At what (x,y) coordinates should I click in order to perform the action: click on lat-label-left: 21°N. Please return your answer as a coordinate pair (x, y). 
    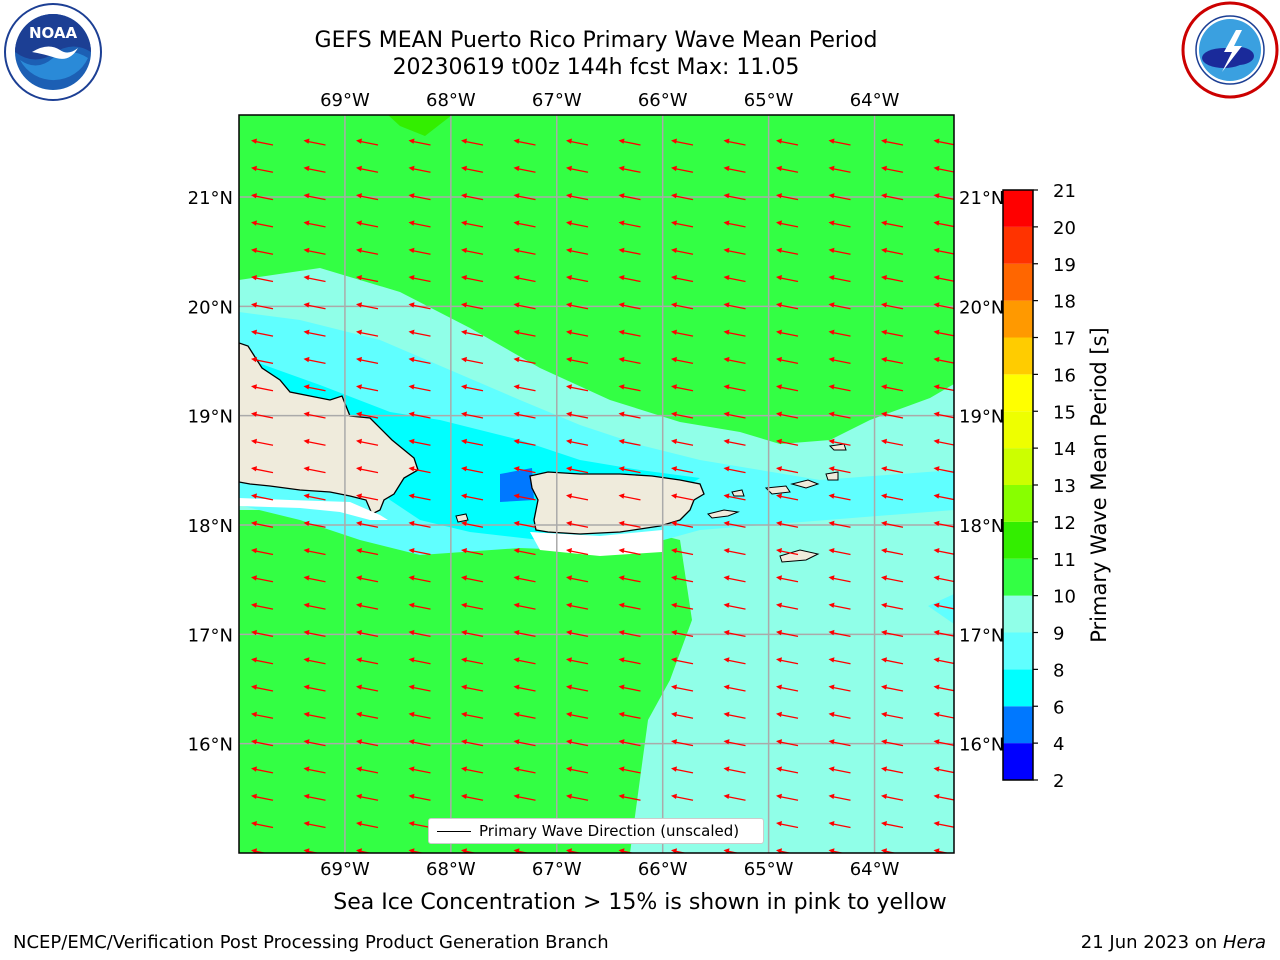
    Looking at the image, I should click on (210, 198).